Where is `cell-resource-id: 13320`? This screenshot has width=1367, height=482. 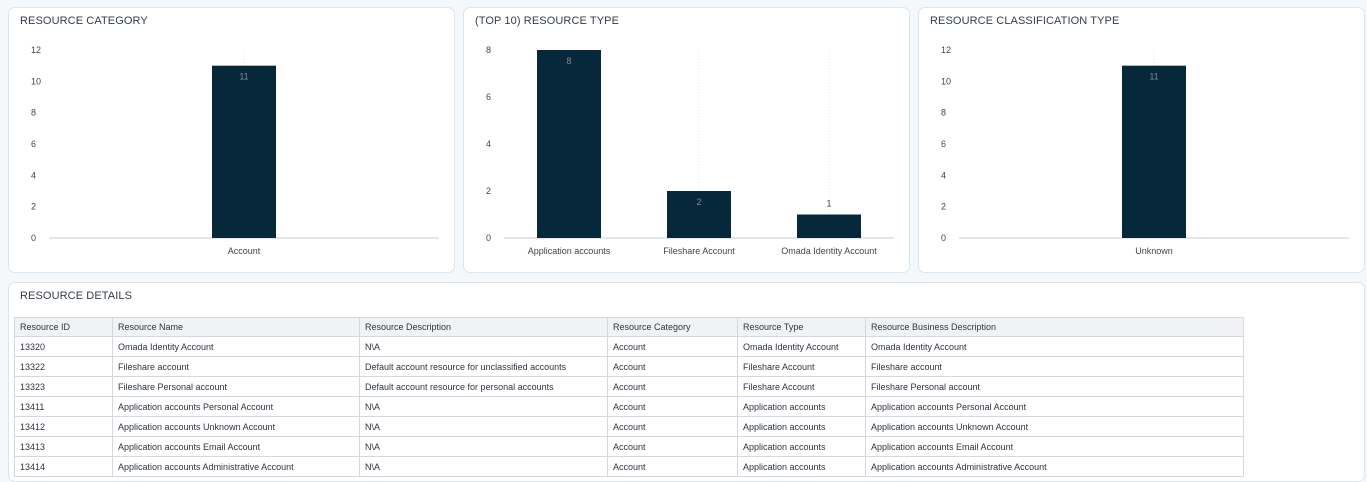
cell-resource-id: 13320 is located at coordinates (63, 346).